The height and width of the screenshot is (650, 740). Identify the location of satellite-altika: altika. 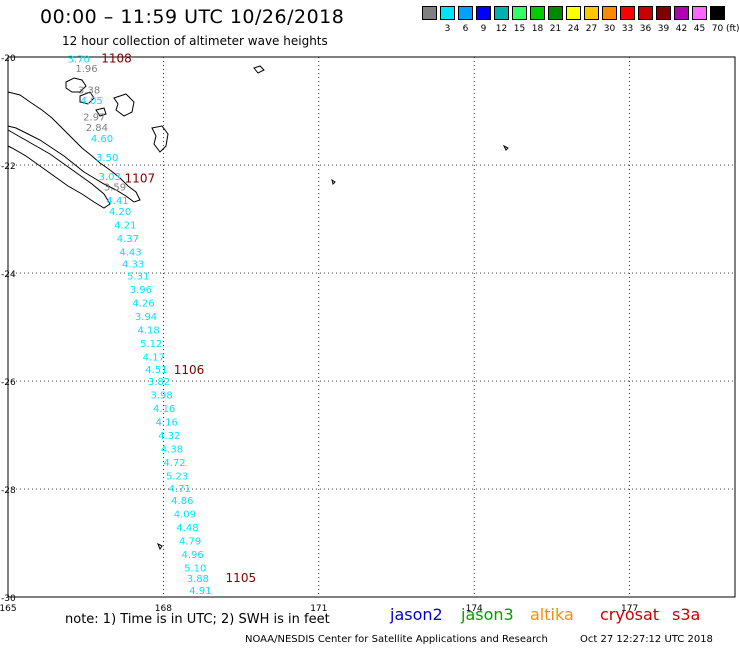
(552, 614).